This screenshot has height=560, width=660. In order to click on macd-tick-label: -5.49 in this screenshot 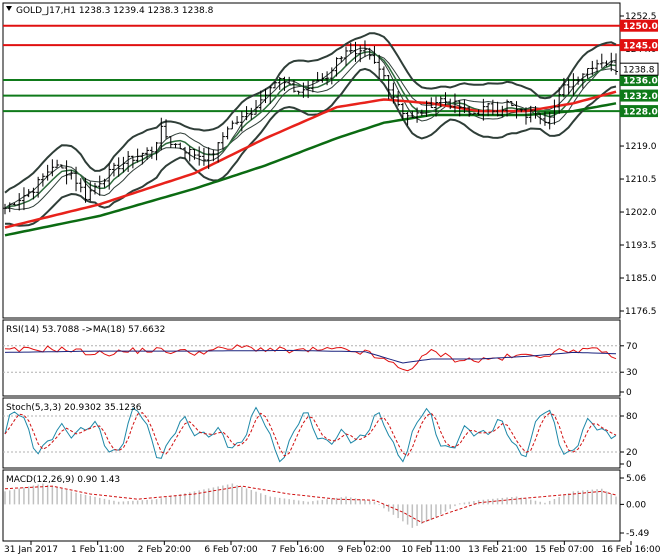, I will do `click(638, 534)`.